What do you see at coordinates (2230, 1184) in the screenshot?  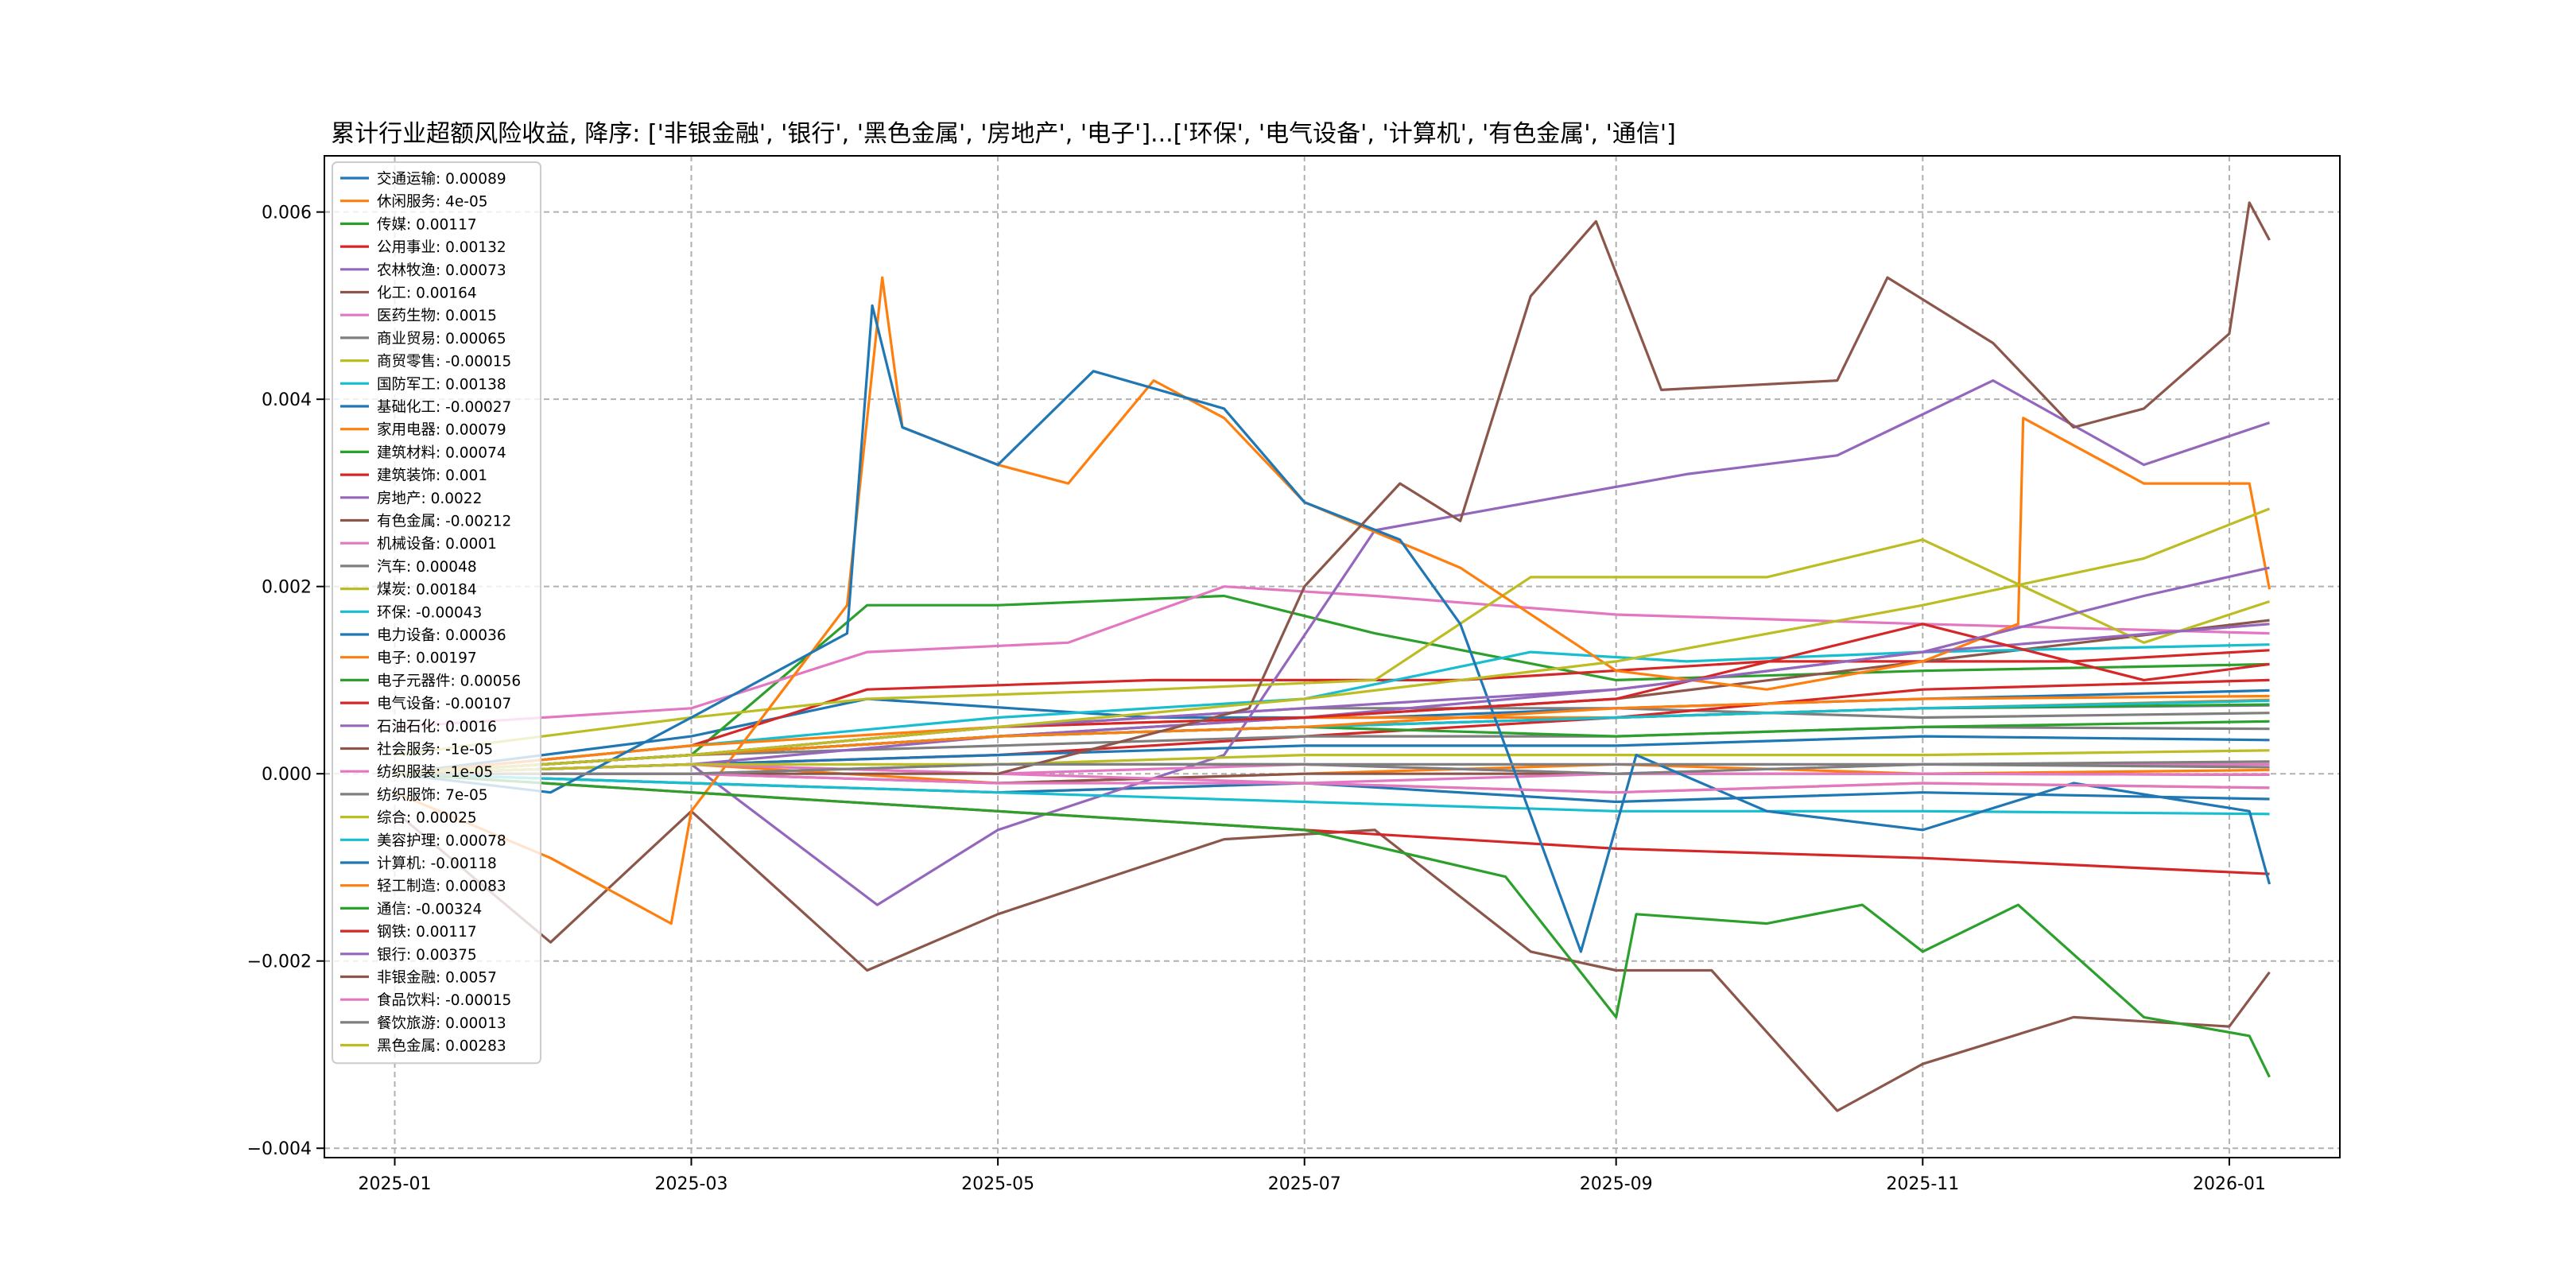 I see `x-tick-label: 2026-01` at bounding box center [2230, 1184].